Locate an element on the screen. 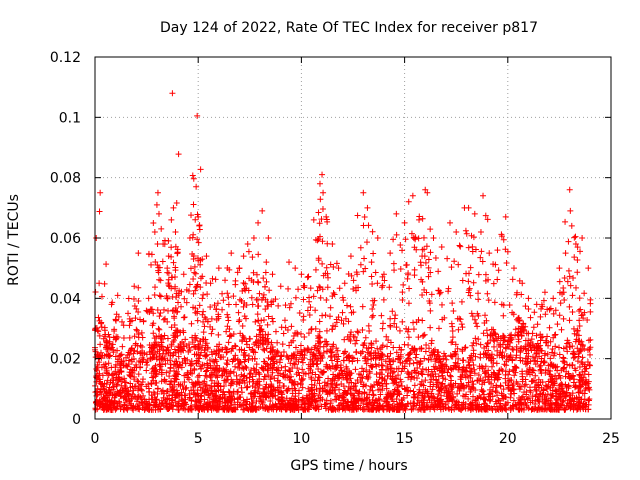 Image resolution: width=640 pixels, height=480 pixels. y-tick-label: 0.08 is located at coordinates (65, 179).